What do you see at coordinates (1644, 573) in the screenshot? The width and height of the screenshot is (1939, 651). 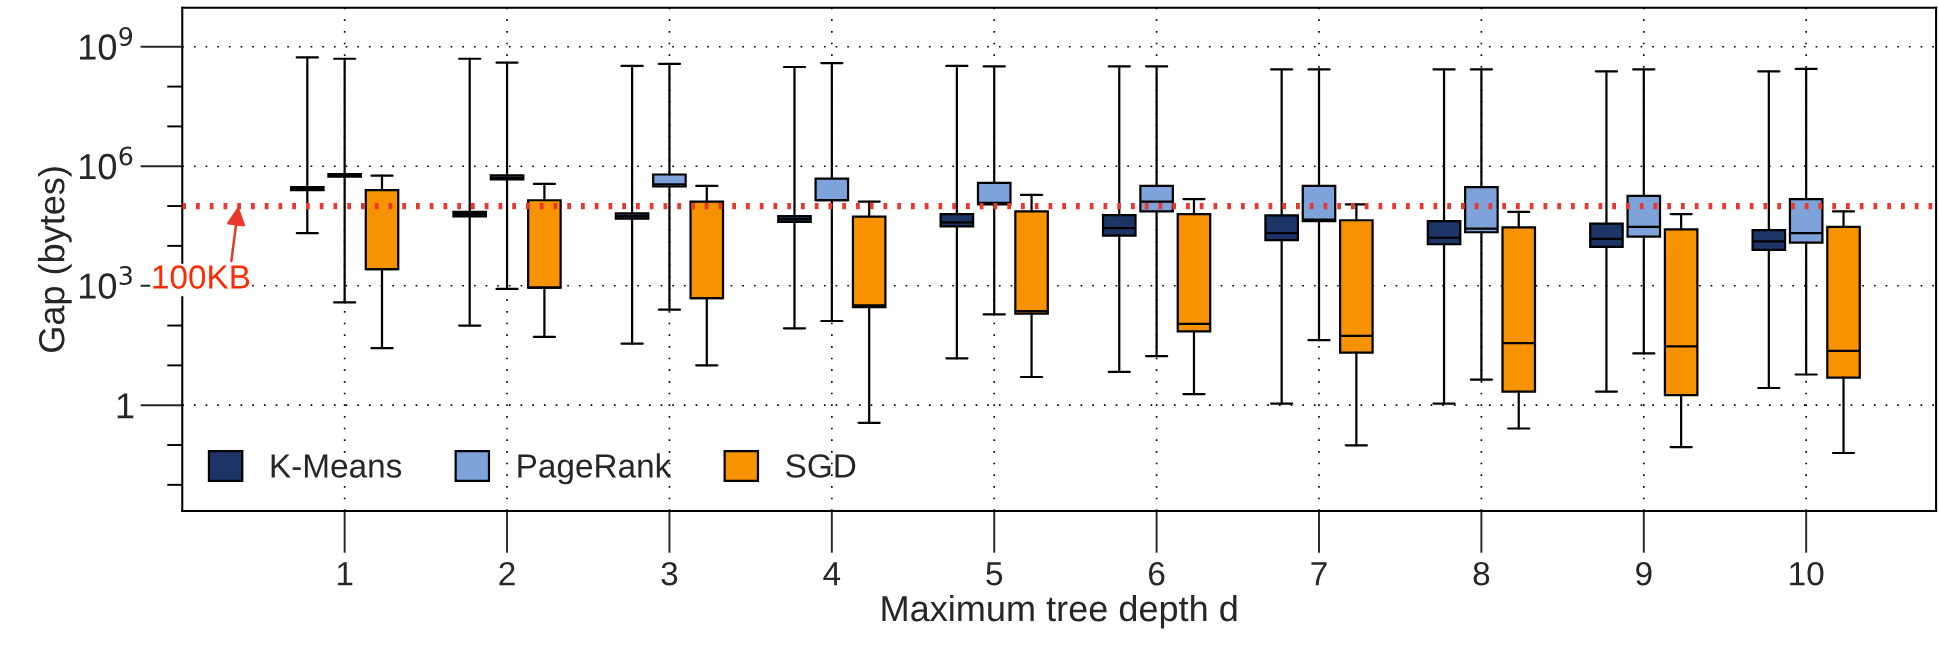 I see `x-tick-label: 9` at bounding box center [1644, 573].